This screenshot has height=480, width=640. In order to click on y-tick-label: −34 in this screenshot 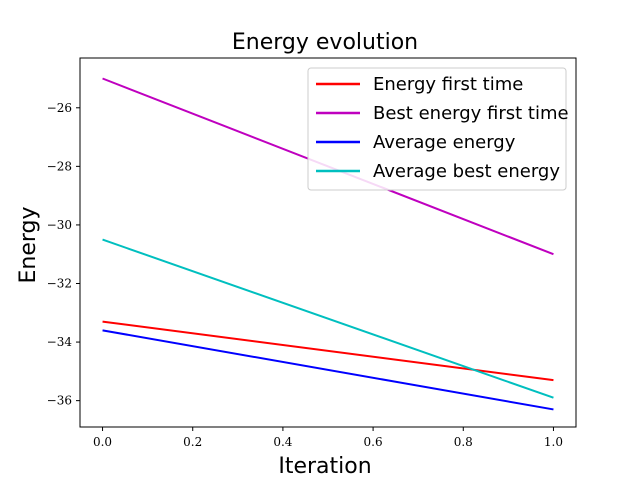, I will do `click(60, 342)`.